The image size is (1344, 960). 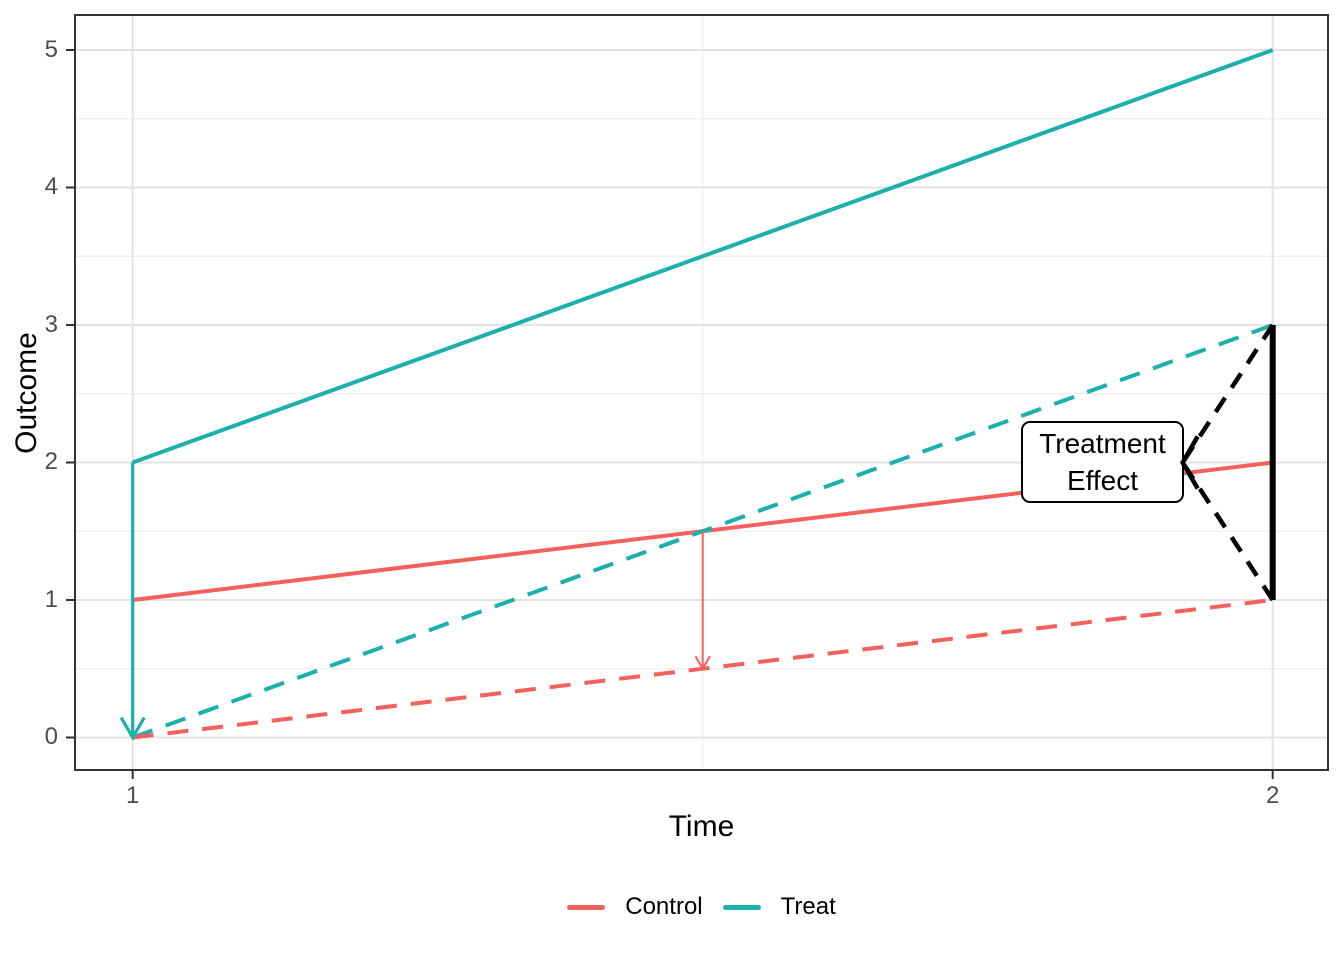 What do you see at coordinates (51, 324) in the screenshot?
I see `y-tick-3: 3` at bounding box center [51, 324].